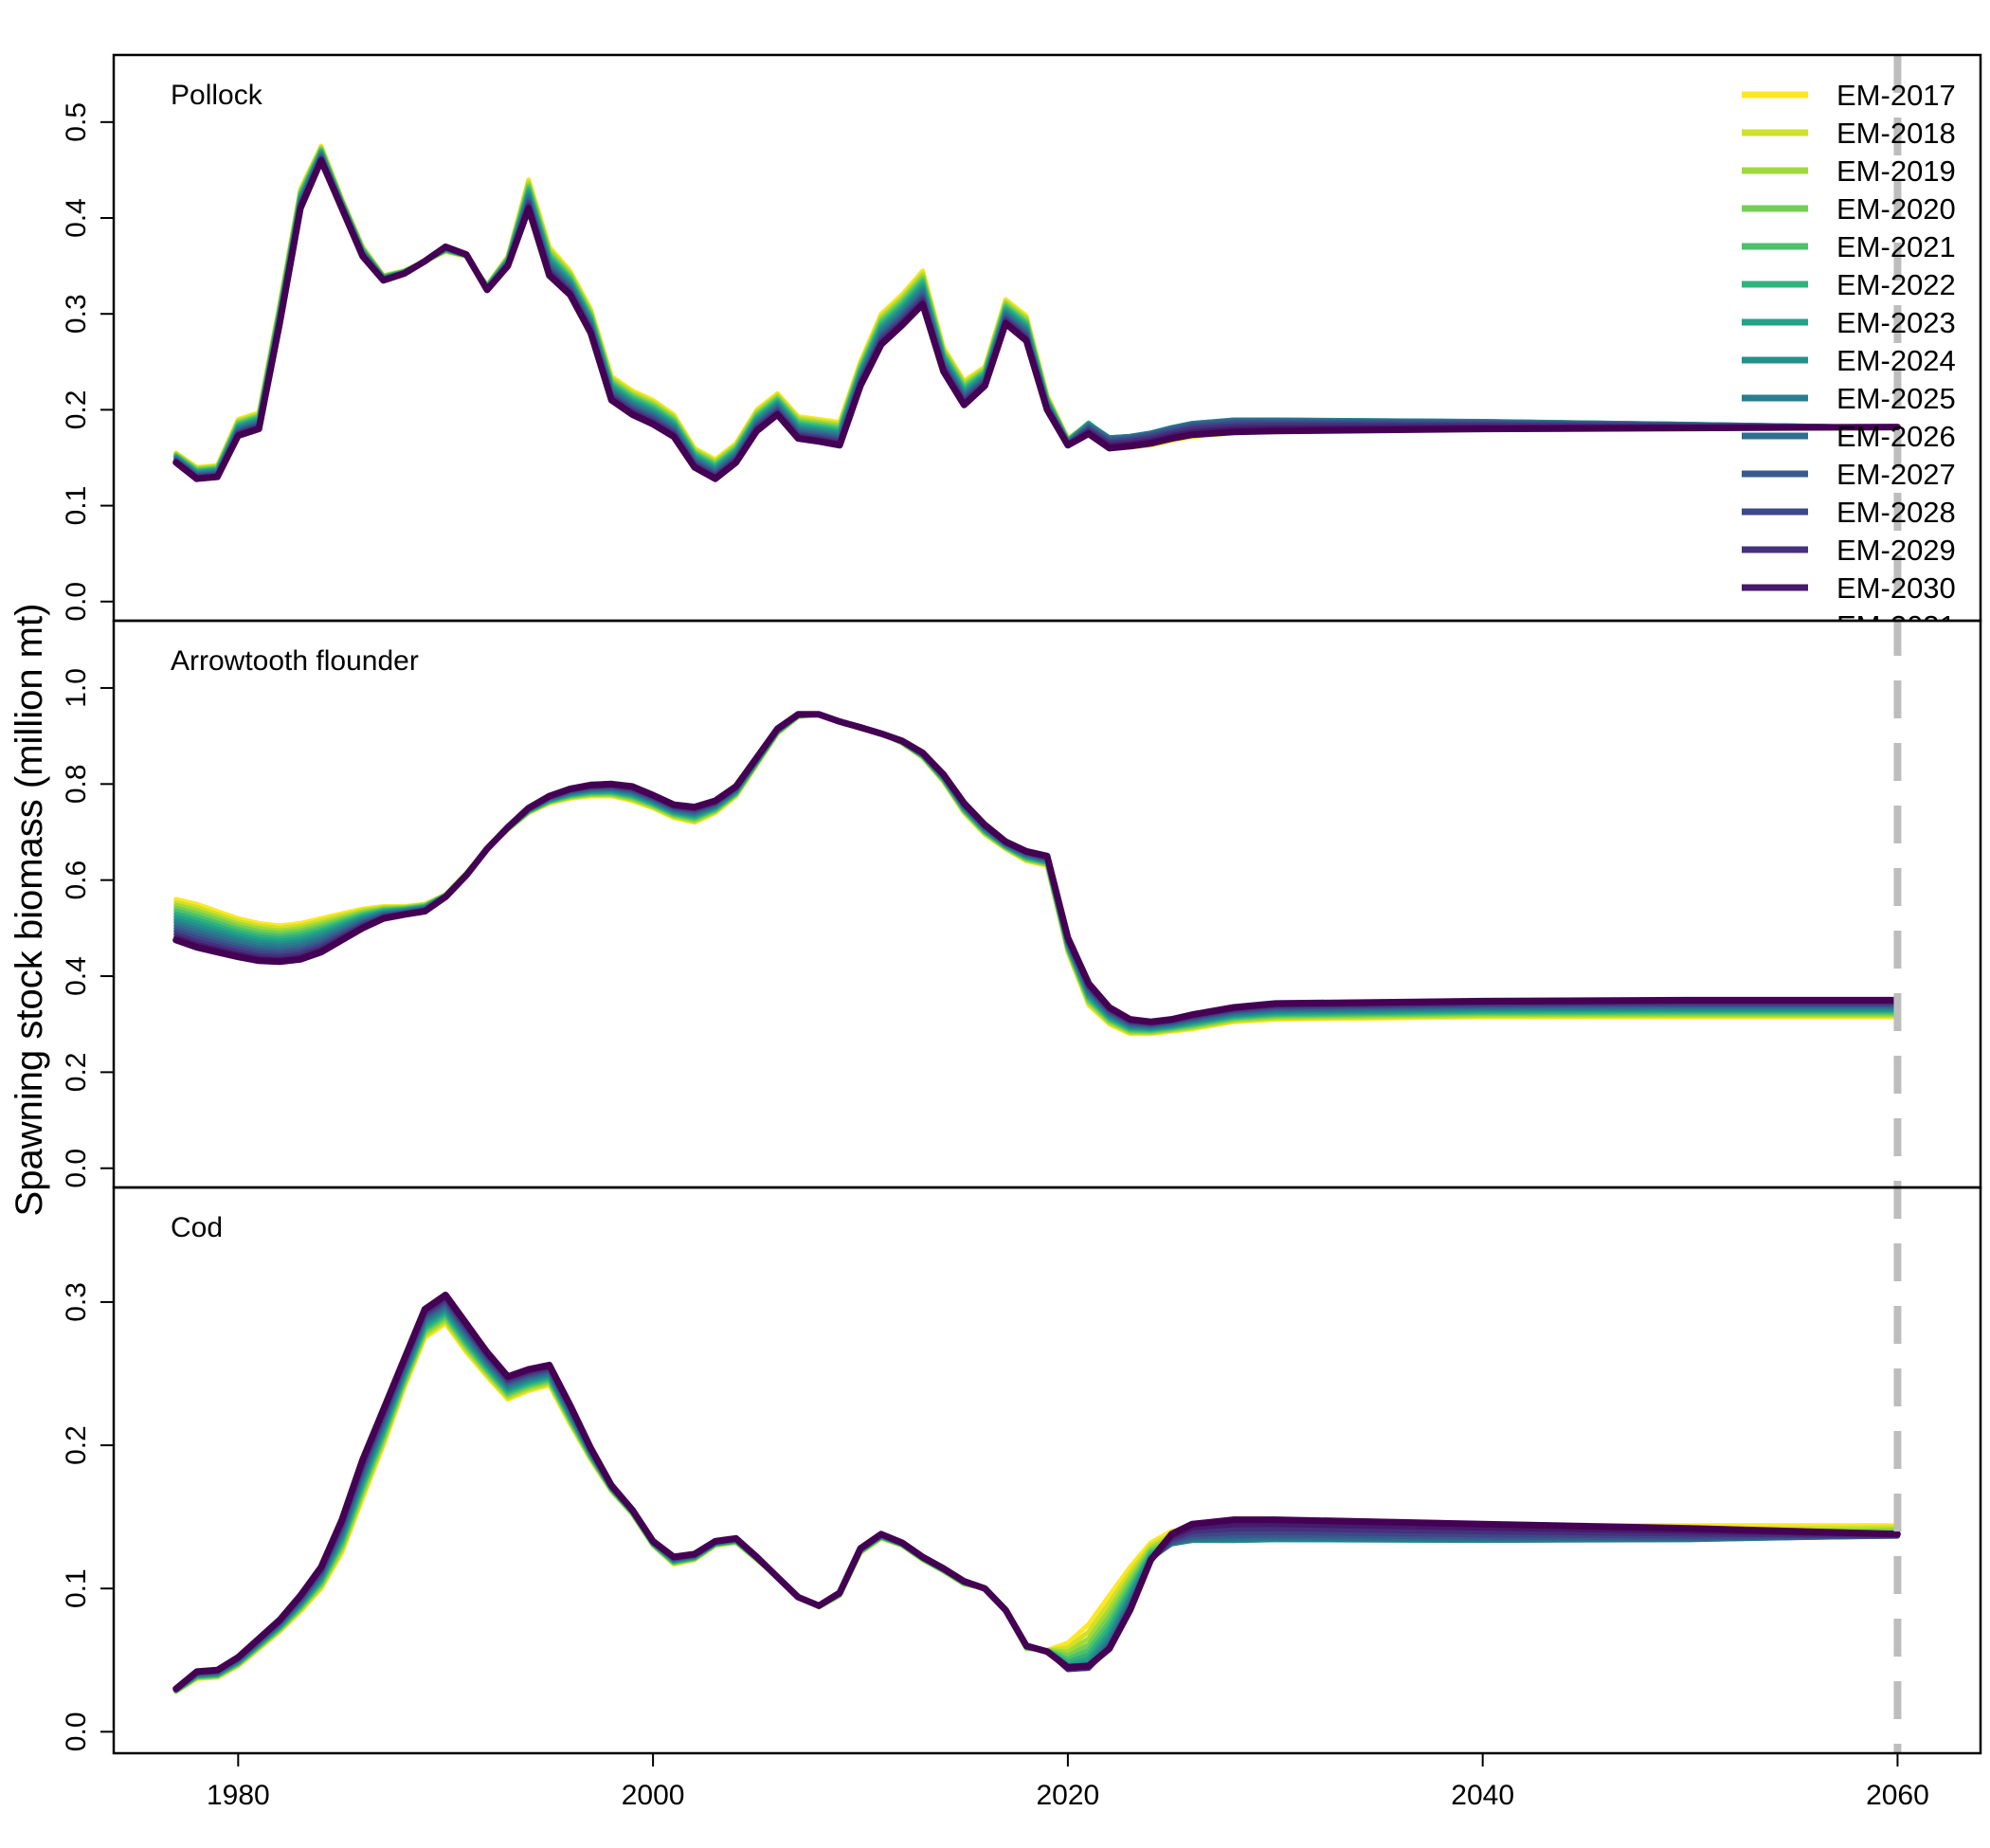 Image resolution: width=1990 pixels, height=1848 pixels. What do you see at coordinates (29, 910) in the screenshot?
I see `y-axis-title: Spawning stock biomass (million mt)` at bounding box center [29, 910].